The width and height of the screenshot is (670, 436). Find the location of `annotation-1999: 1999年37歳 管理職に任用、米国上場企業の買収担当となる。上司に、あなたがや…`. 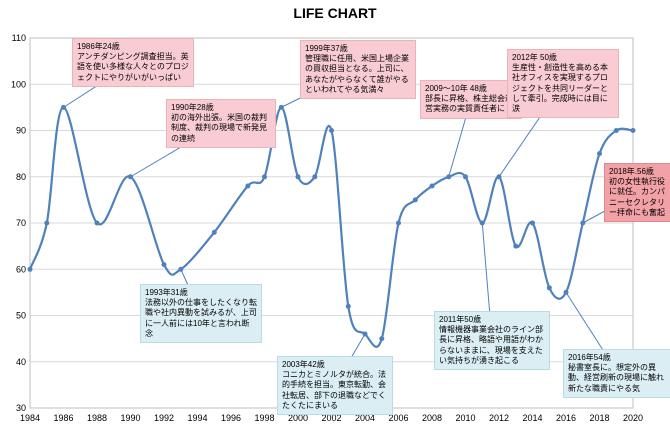

annotation-1999: 1999年37歳 管理職に任用、米国上場企業の買収担当となる。上司に、あなたがや… is located at coordinates (358, 70).